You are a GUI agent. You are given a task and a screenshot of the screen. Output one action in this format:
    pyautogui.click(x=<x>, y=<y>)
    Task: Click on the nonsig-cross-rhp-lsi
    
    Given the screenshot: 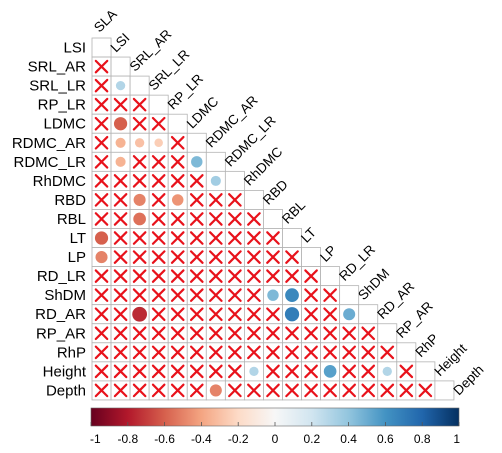 What is the action you would take?
    pyautogui.click(x=120, y=352)
    